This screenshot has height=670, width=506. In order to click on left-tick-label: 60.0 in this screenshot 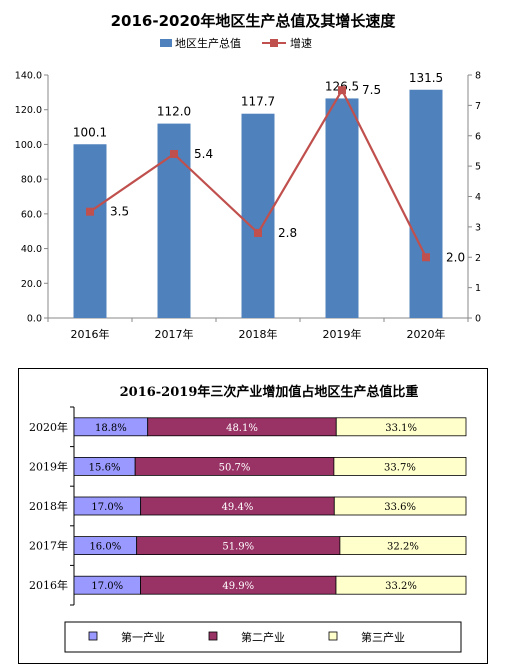, I will do `click(31, 214)`.